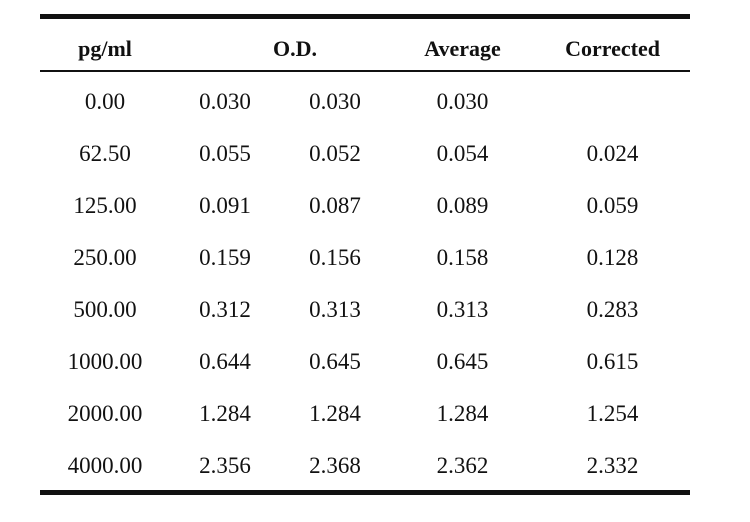 The height and width of the screenshot is (522, 750). Describe the element at coordinates (462, 101) in the screenshot. I see `cell-average: 0.030` at that location.